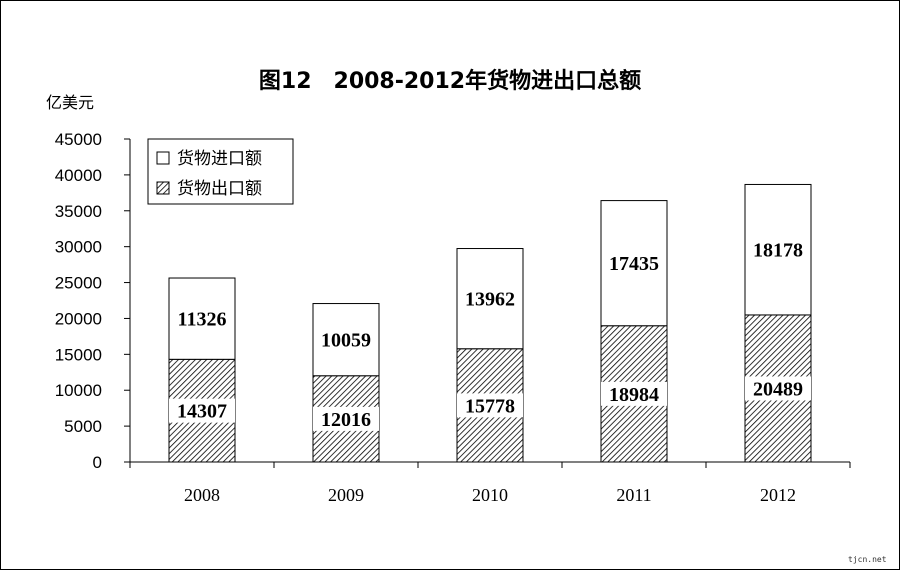 The image size is (900, 570). I want to click on x-tick-label: 2010, so click(490, 495).